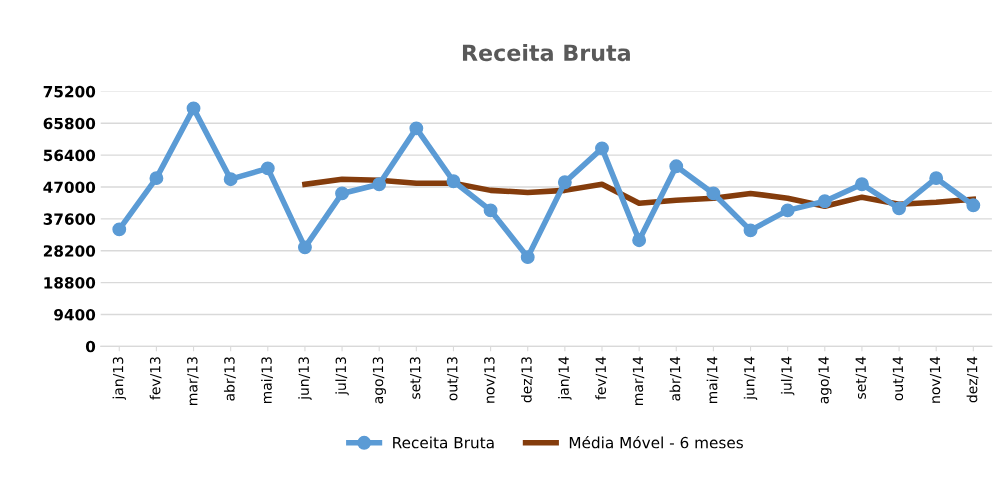  What do you see at coordinates (415, 378) in the screenshot?
I see `x-tick-label: set/13` at bounding box center [415, 378].